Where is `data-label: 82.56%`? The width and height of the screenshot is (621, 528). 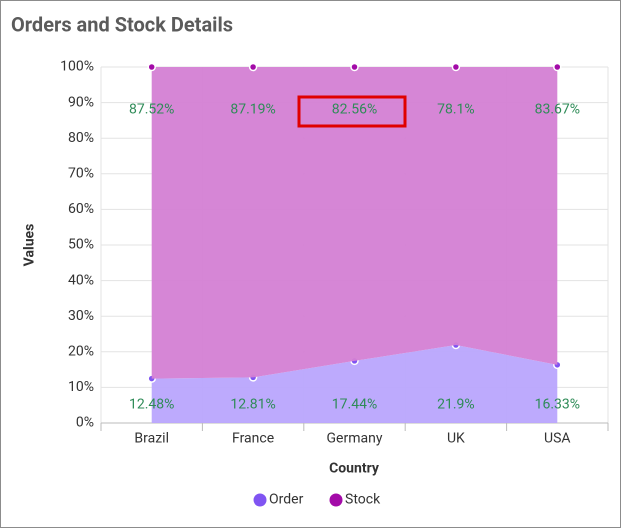
data-label: 82.56% is located at coordinates (354, 110).